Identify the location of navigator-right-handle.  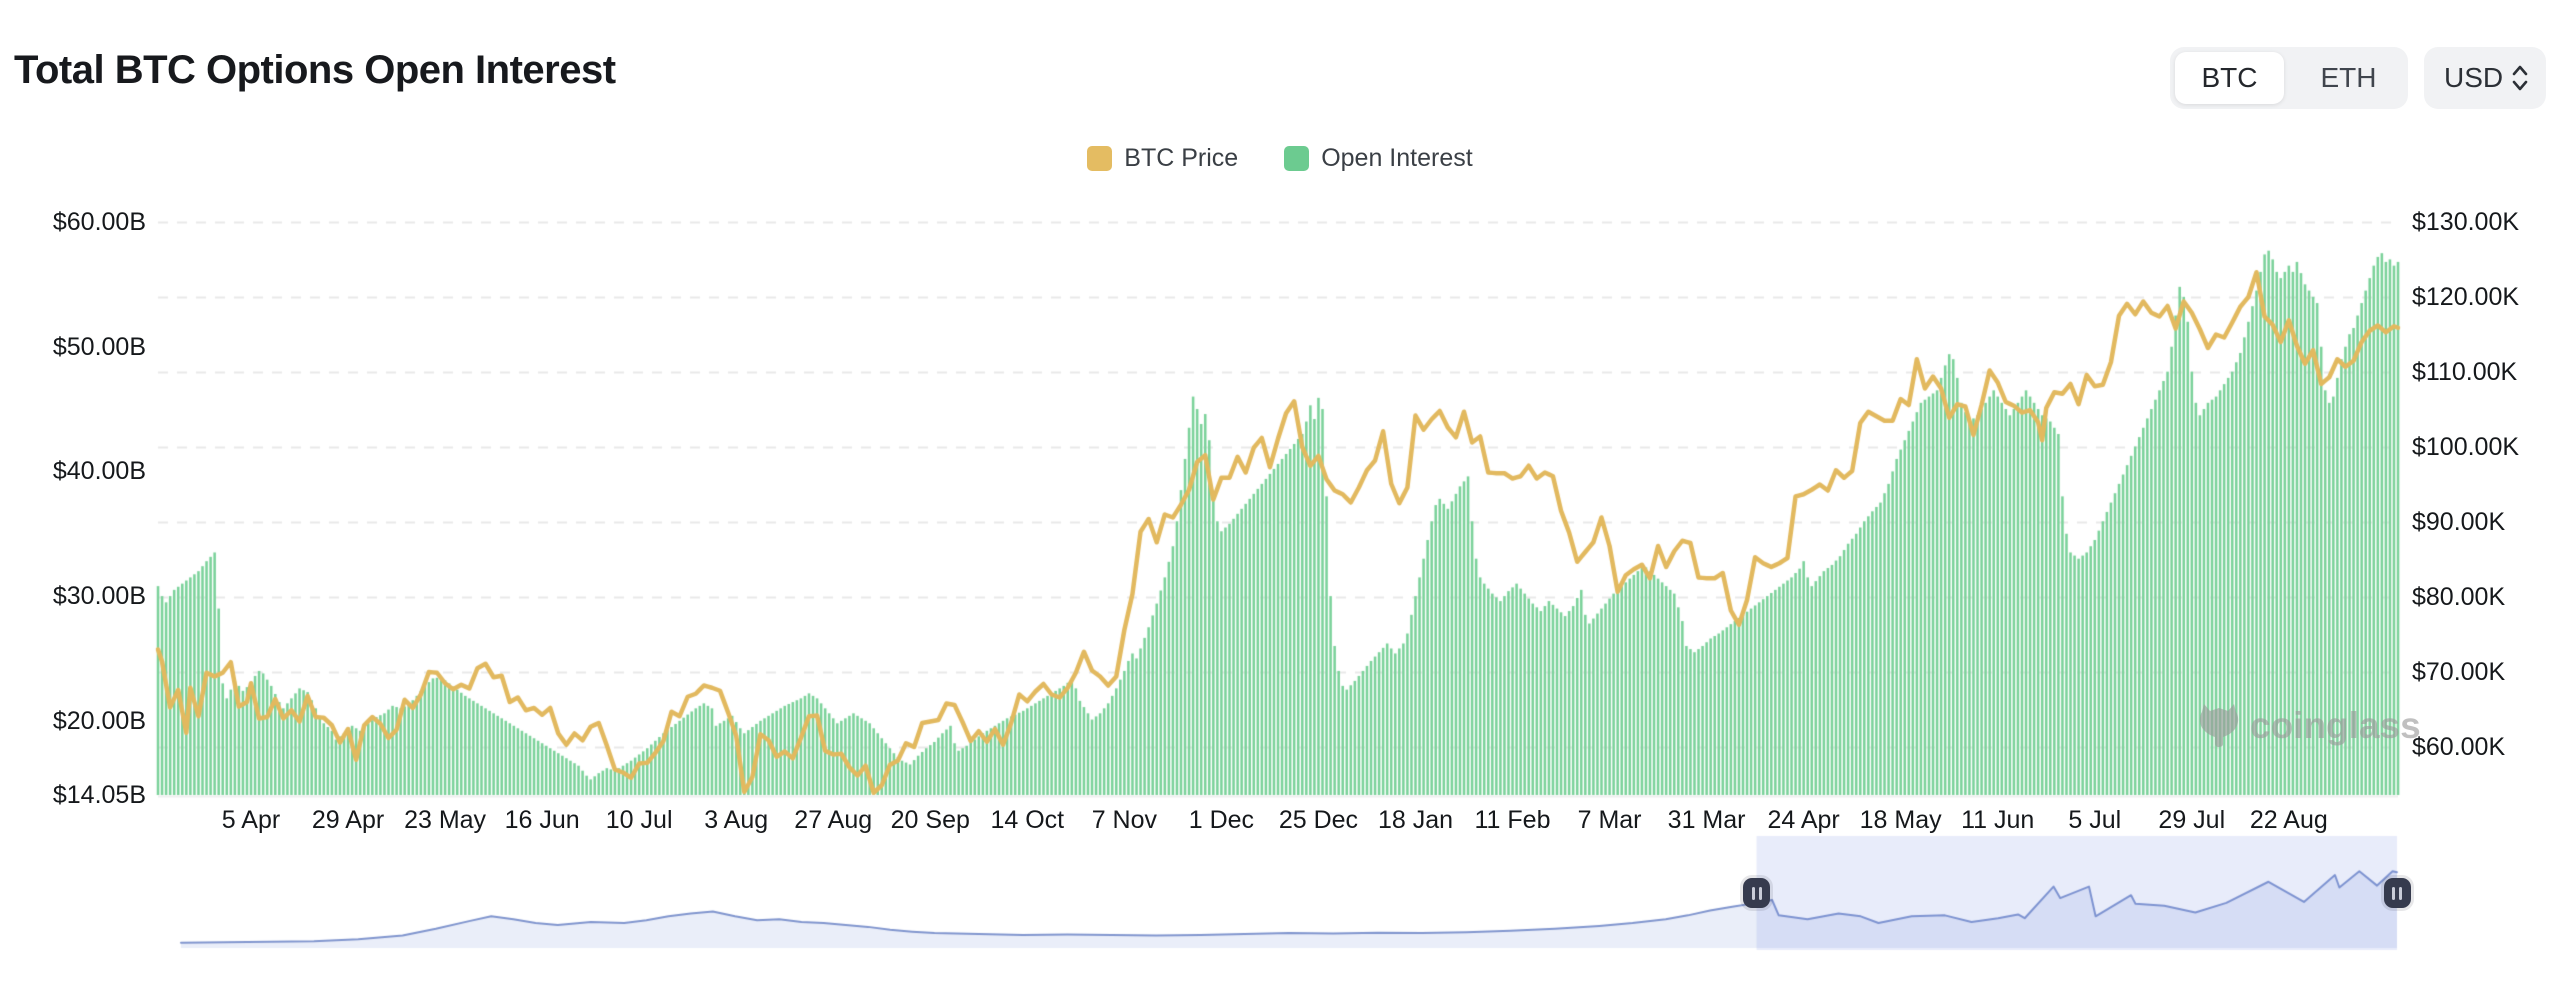
(2397, 893).